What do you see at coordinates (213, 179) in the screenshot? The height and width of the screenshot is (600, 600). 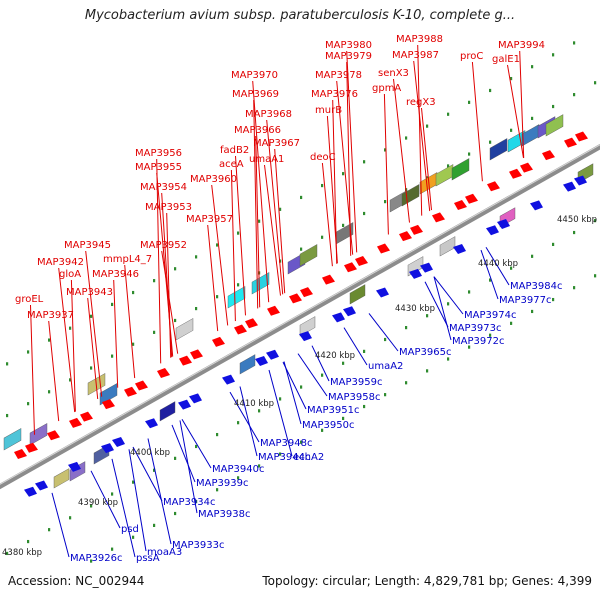 I see `forward-gene-label: MAP3960` at bounding box center [213, 179].